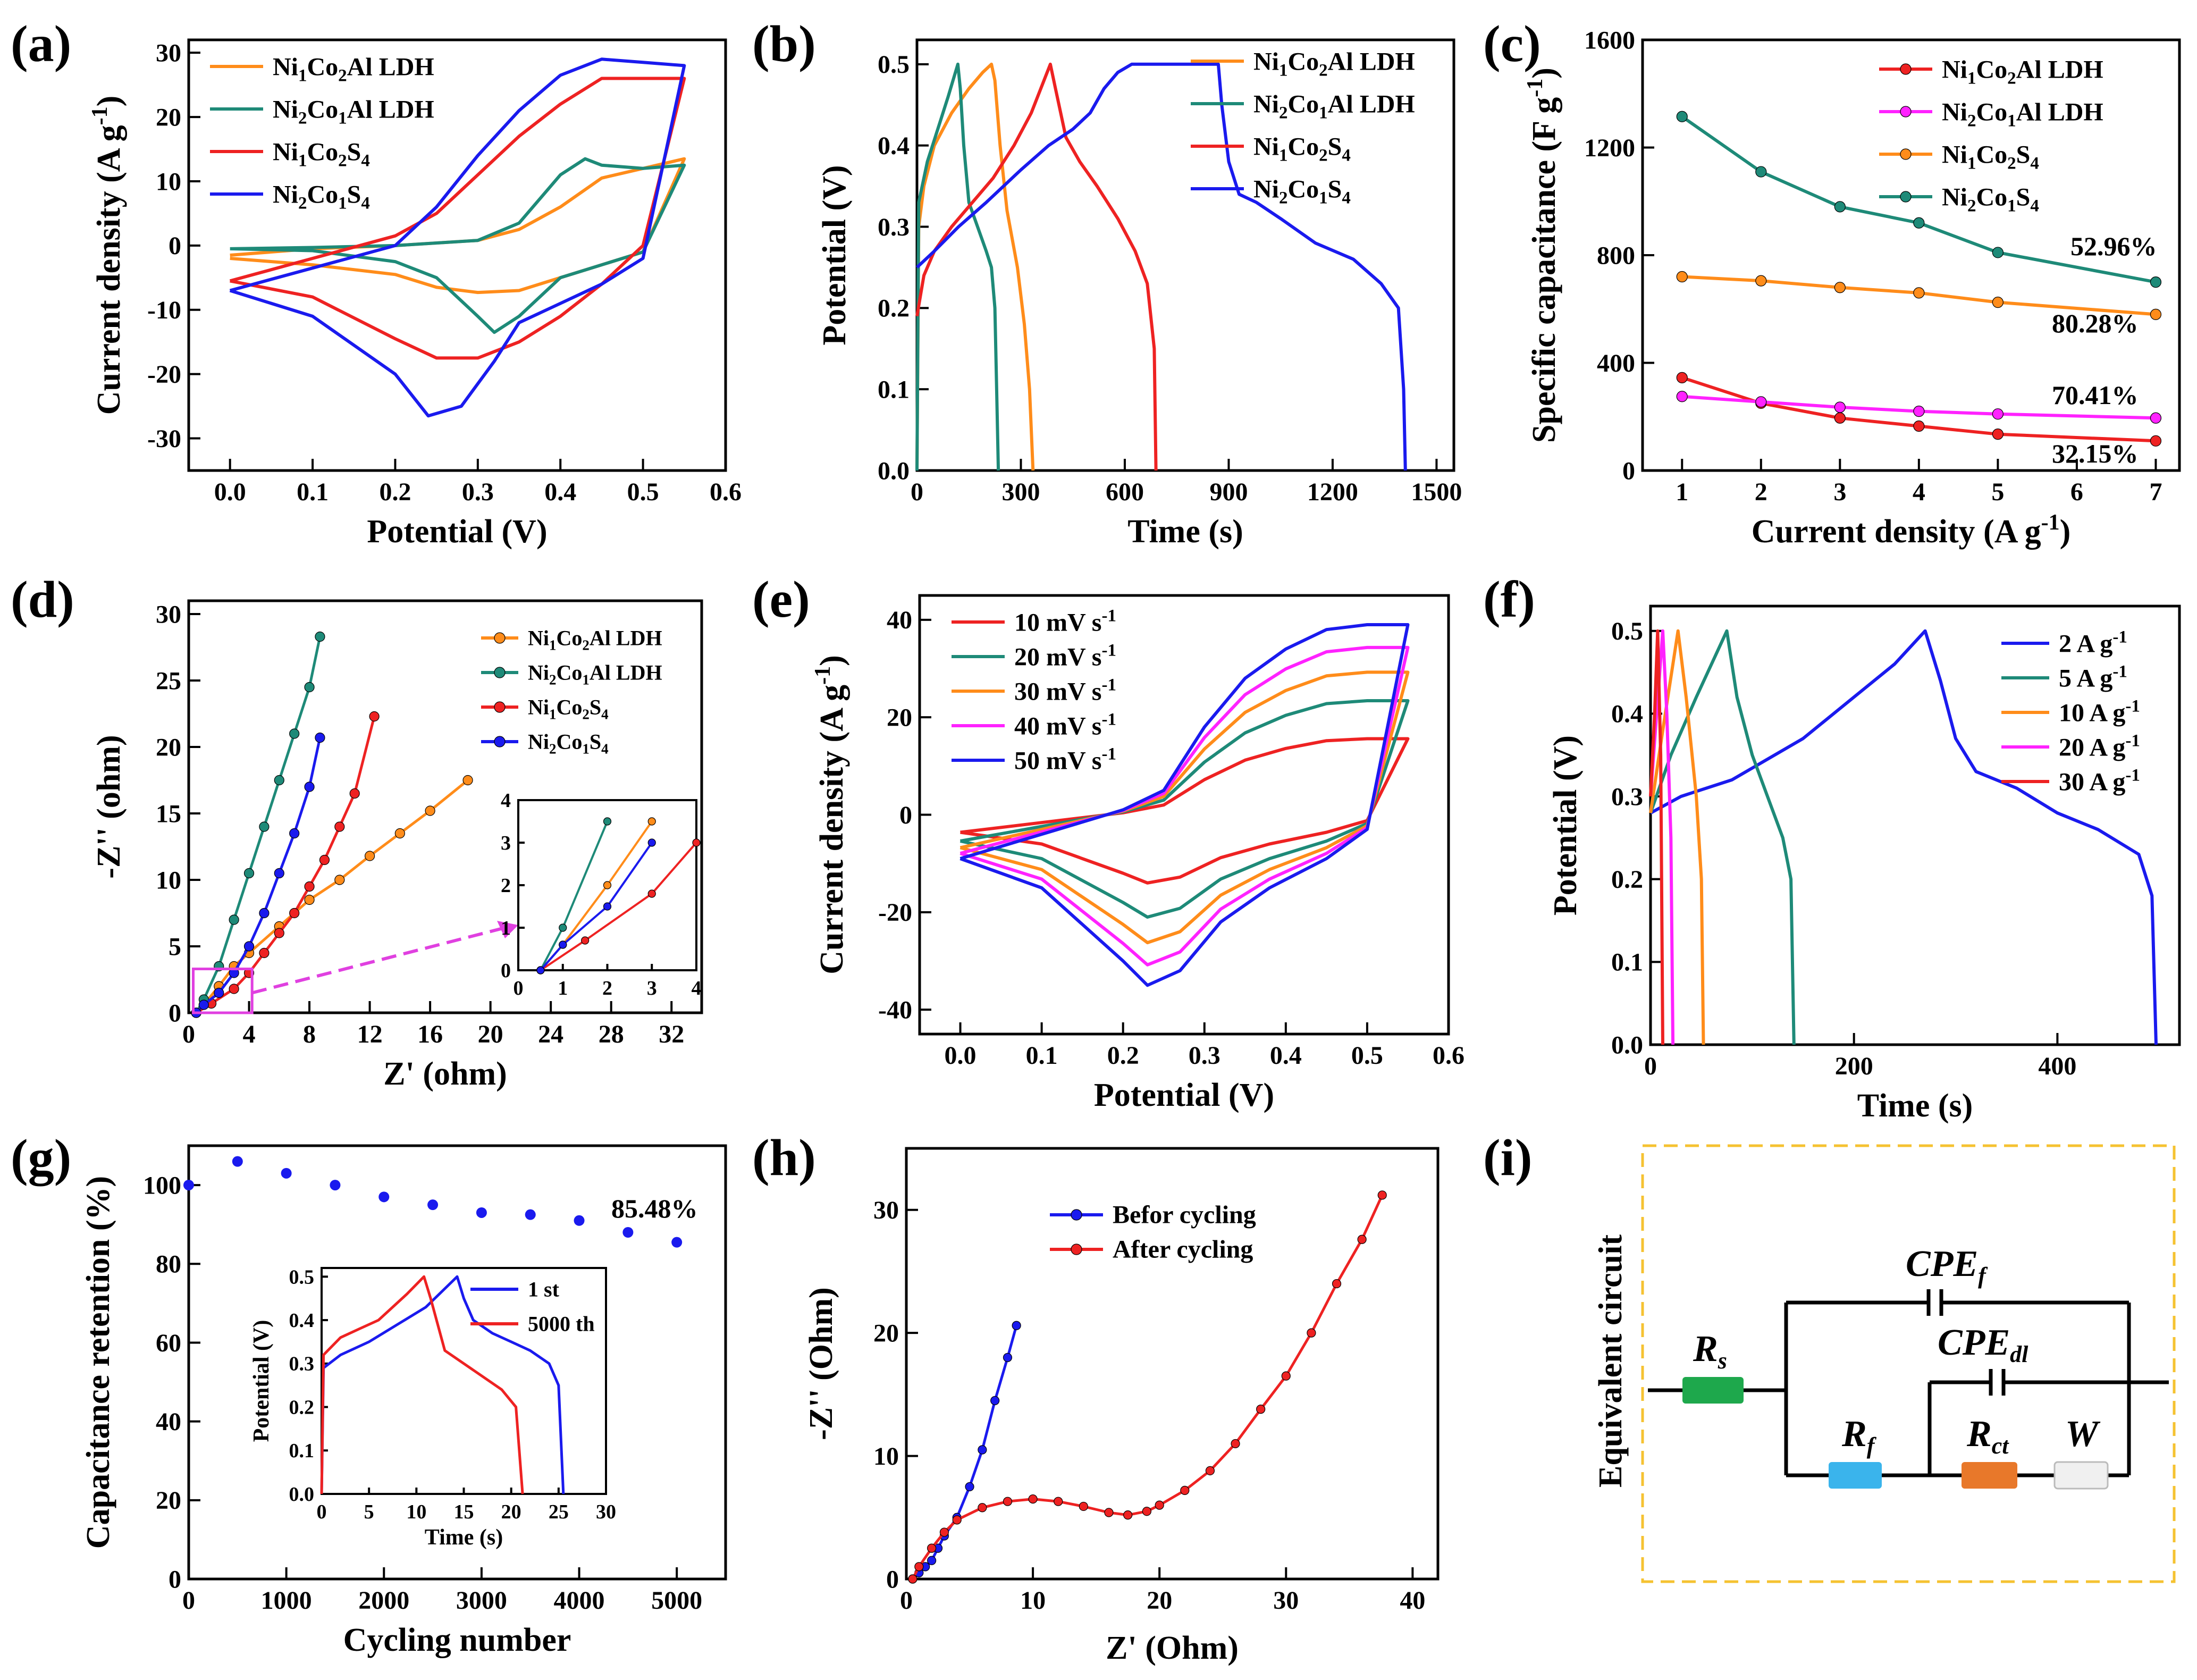 The image size is (2197, 1680). What do you see at coordinates (1682, 492) in the screenshot?
I see `x-tick-label: 1` at bounding box center [1682, 492].